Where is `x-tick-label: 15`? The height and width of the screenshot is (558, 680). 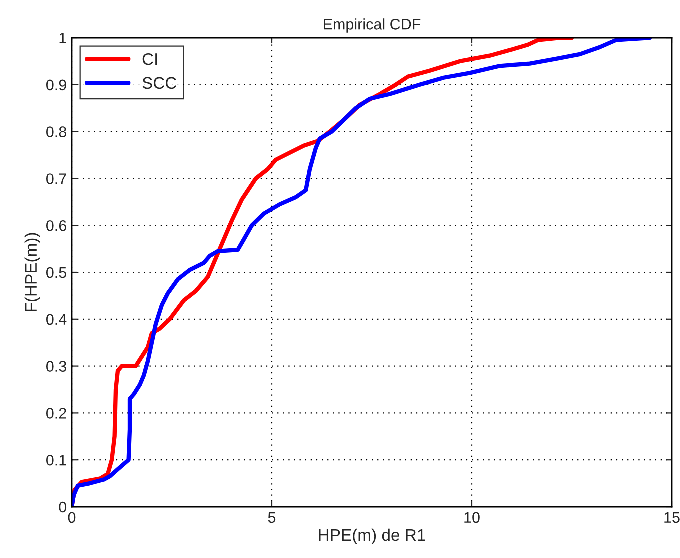
x-tick-label: 15 is located at coordinates (672, 518).